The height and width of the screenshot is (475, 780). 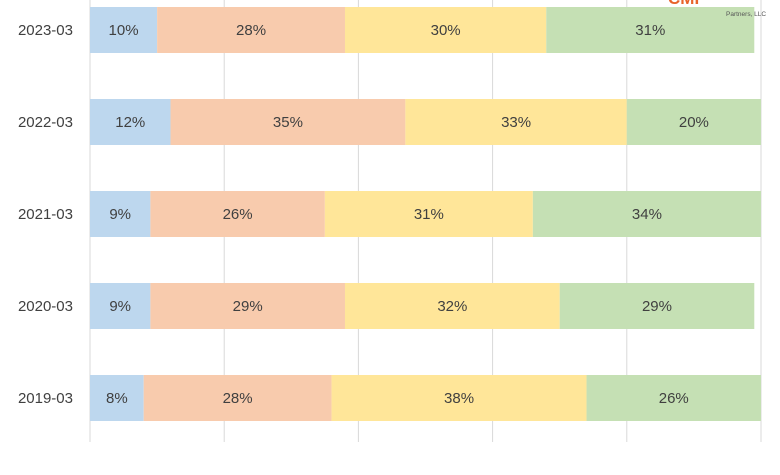 I want to click on data-label: 32%, so click(x=452, y=306).